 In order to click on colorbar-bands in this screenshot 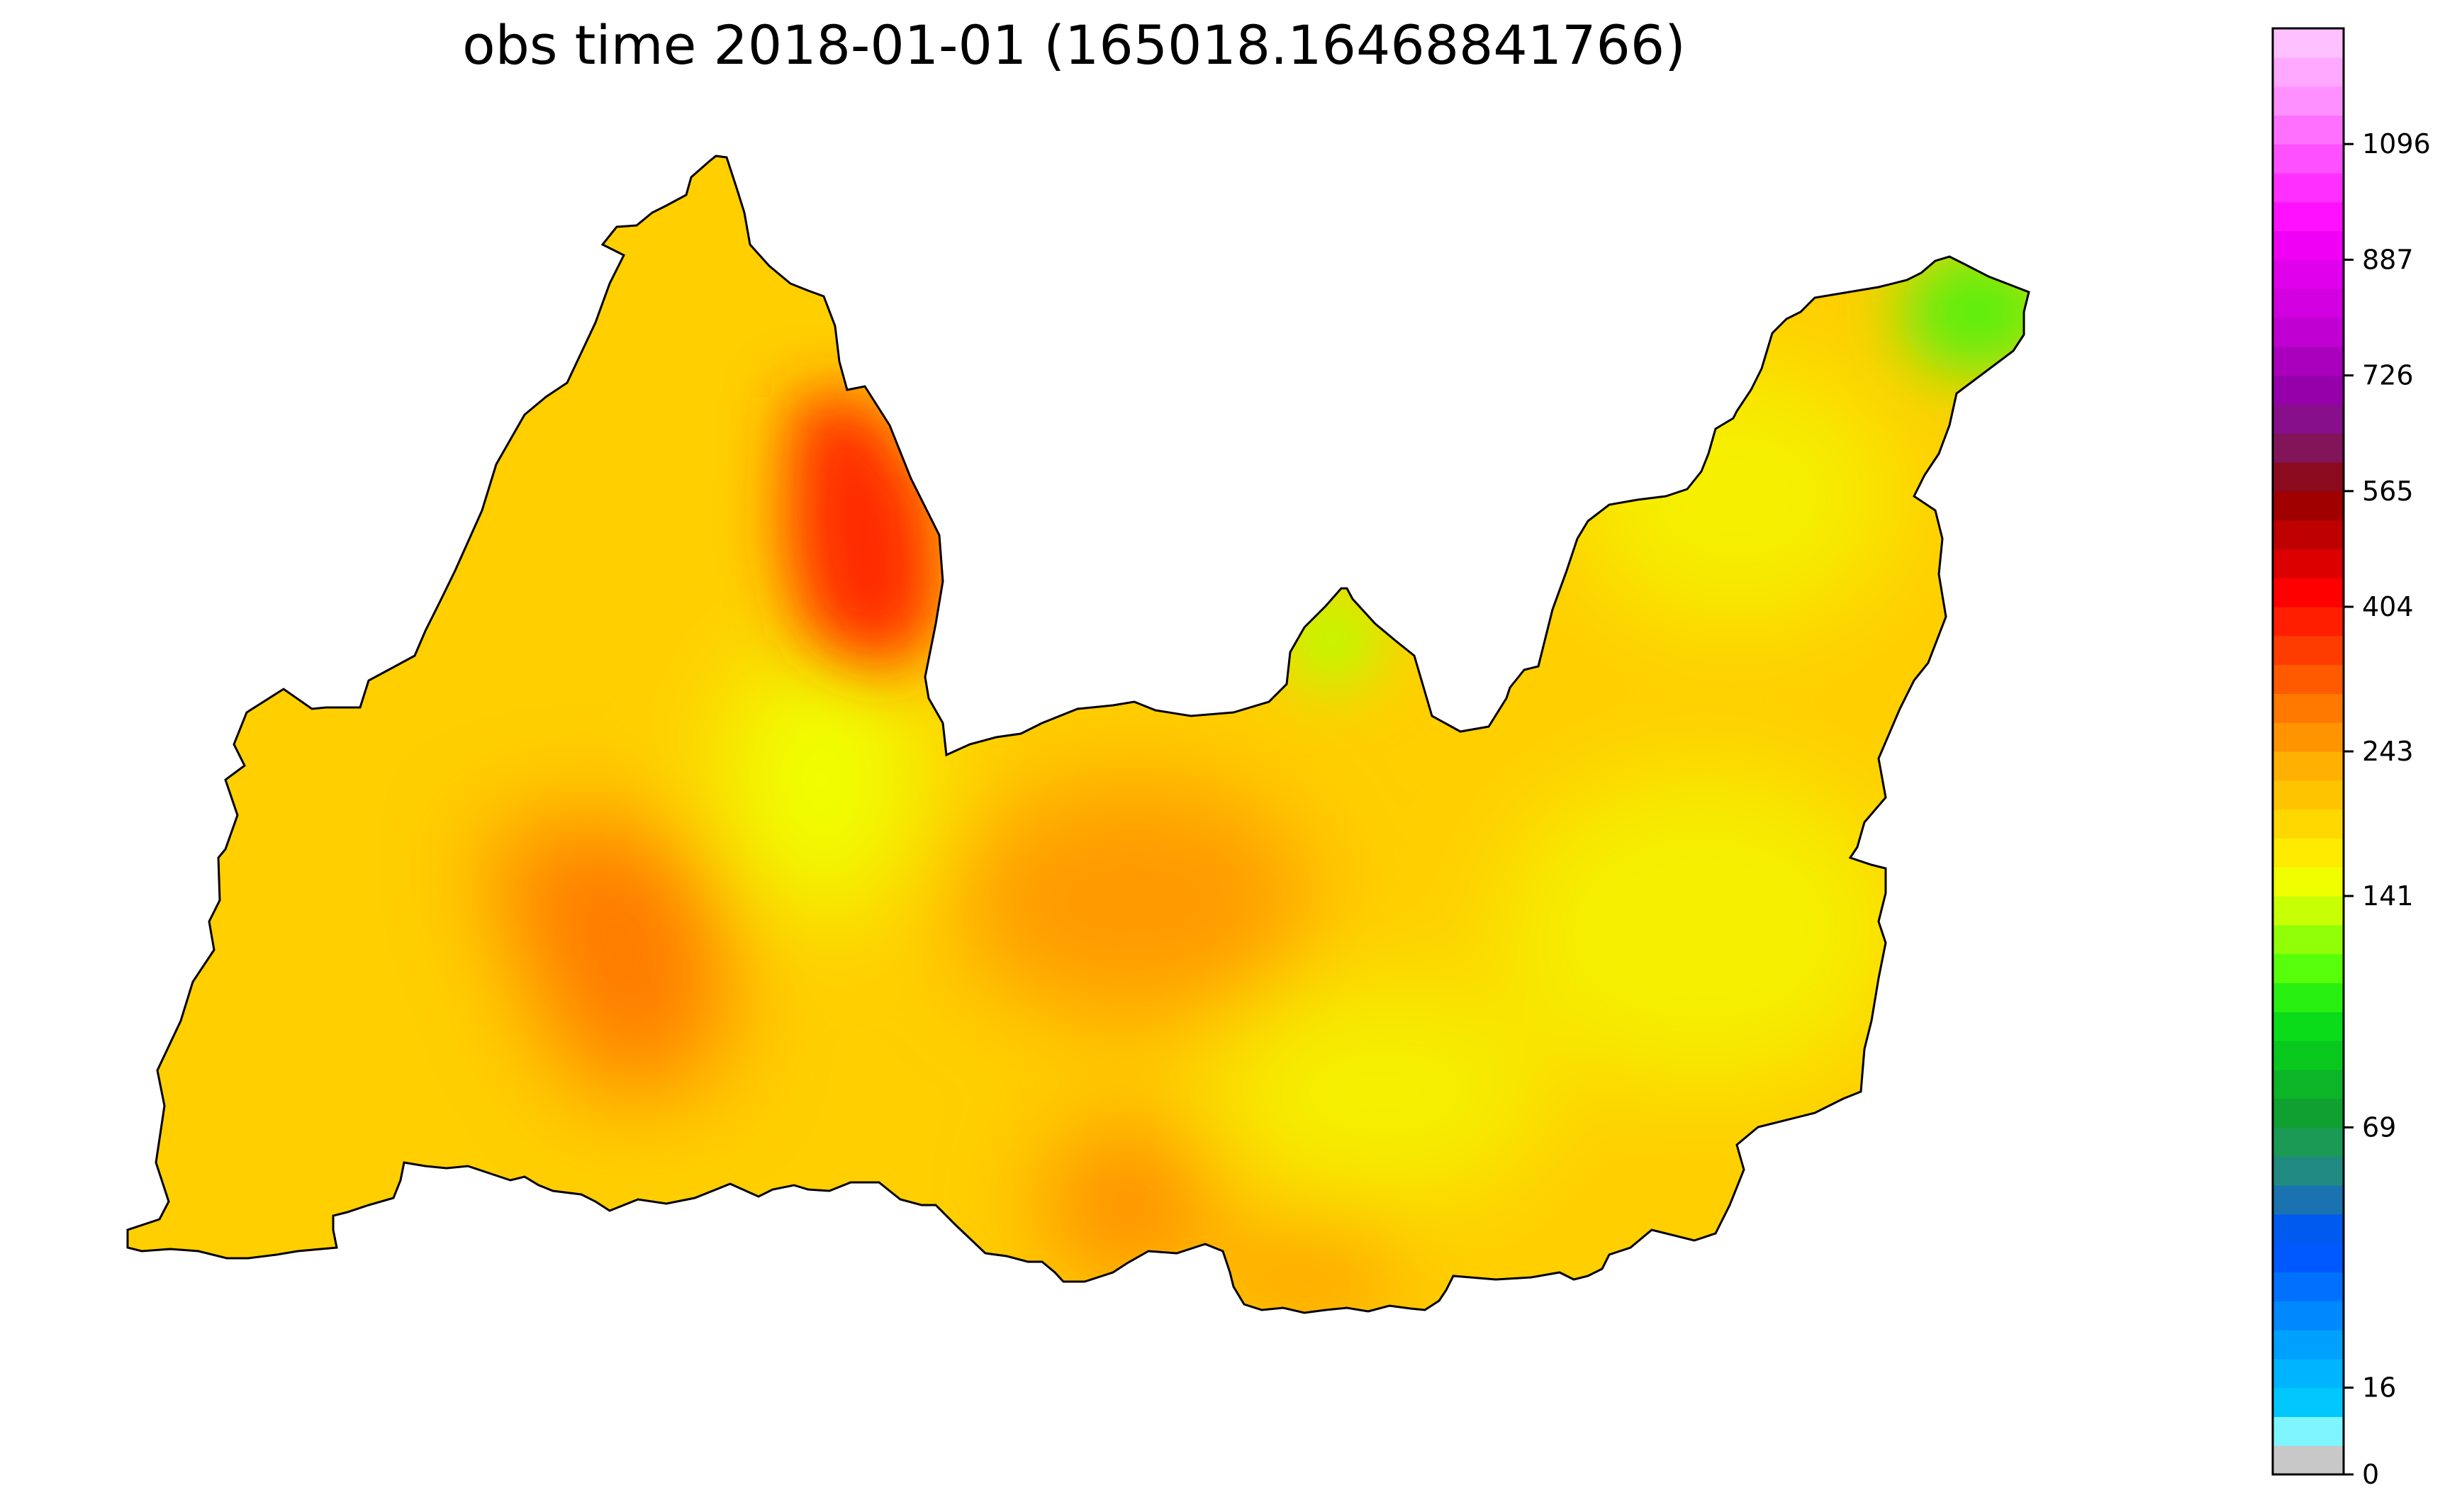, I will do `click(2308, 751)`.